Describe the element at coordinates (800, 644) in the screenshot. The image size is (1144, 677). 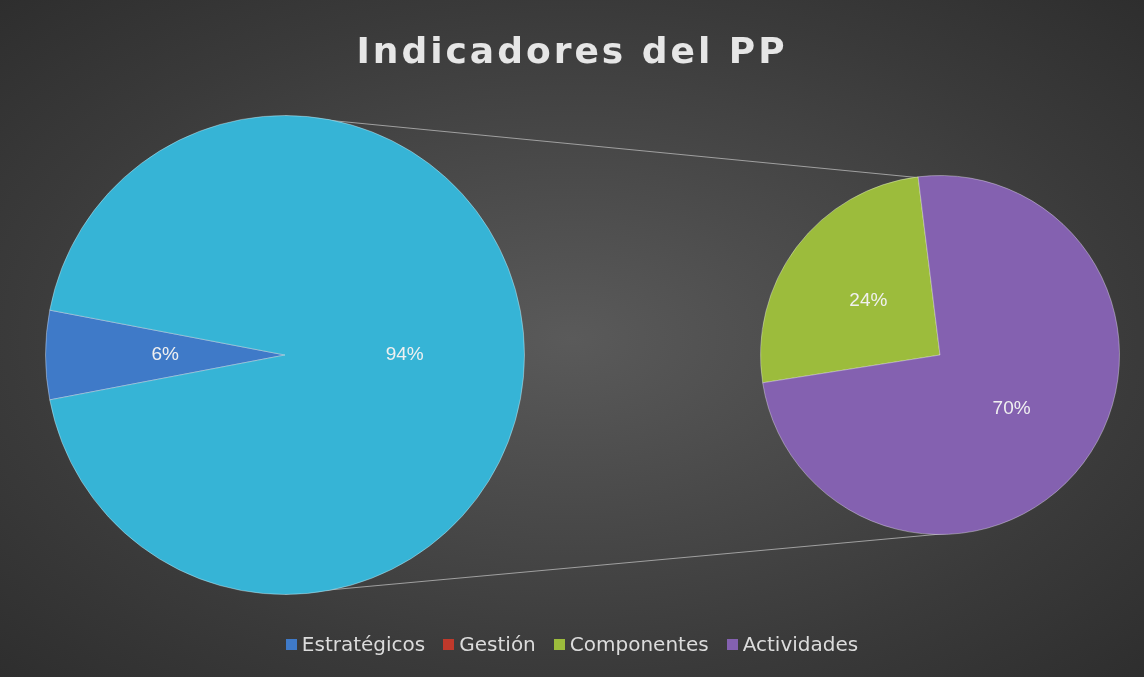
I see `legend-label: Actividades` at that location.